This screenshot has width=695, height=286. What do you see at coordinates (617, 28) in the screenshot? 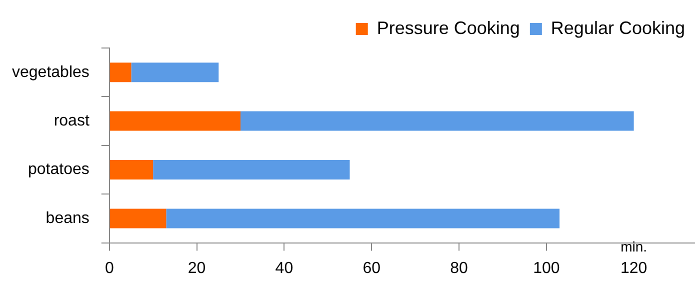
I see `legend-label: Regular Cooking` at bounding box center [617, 28].